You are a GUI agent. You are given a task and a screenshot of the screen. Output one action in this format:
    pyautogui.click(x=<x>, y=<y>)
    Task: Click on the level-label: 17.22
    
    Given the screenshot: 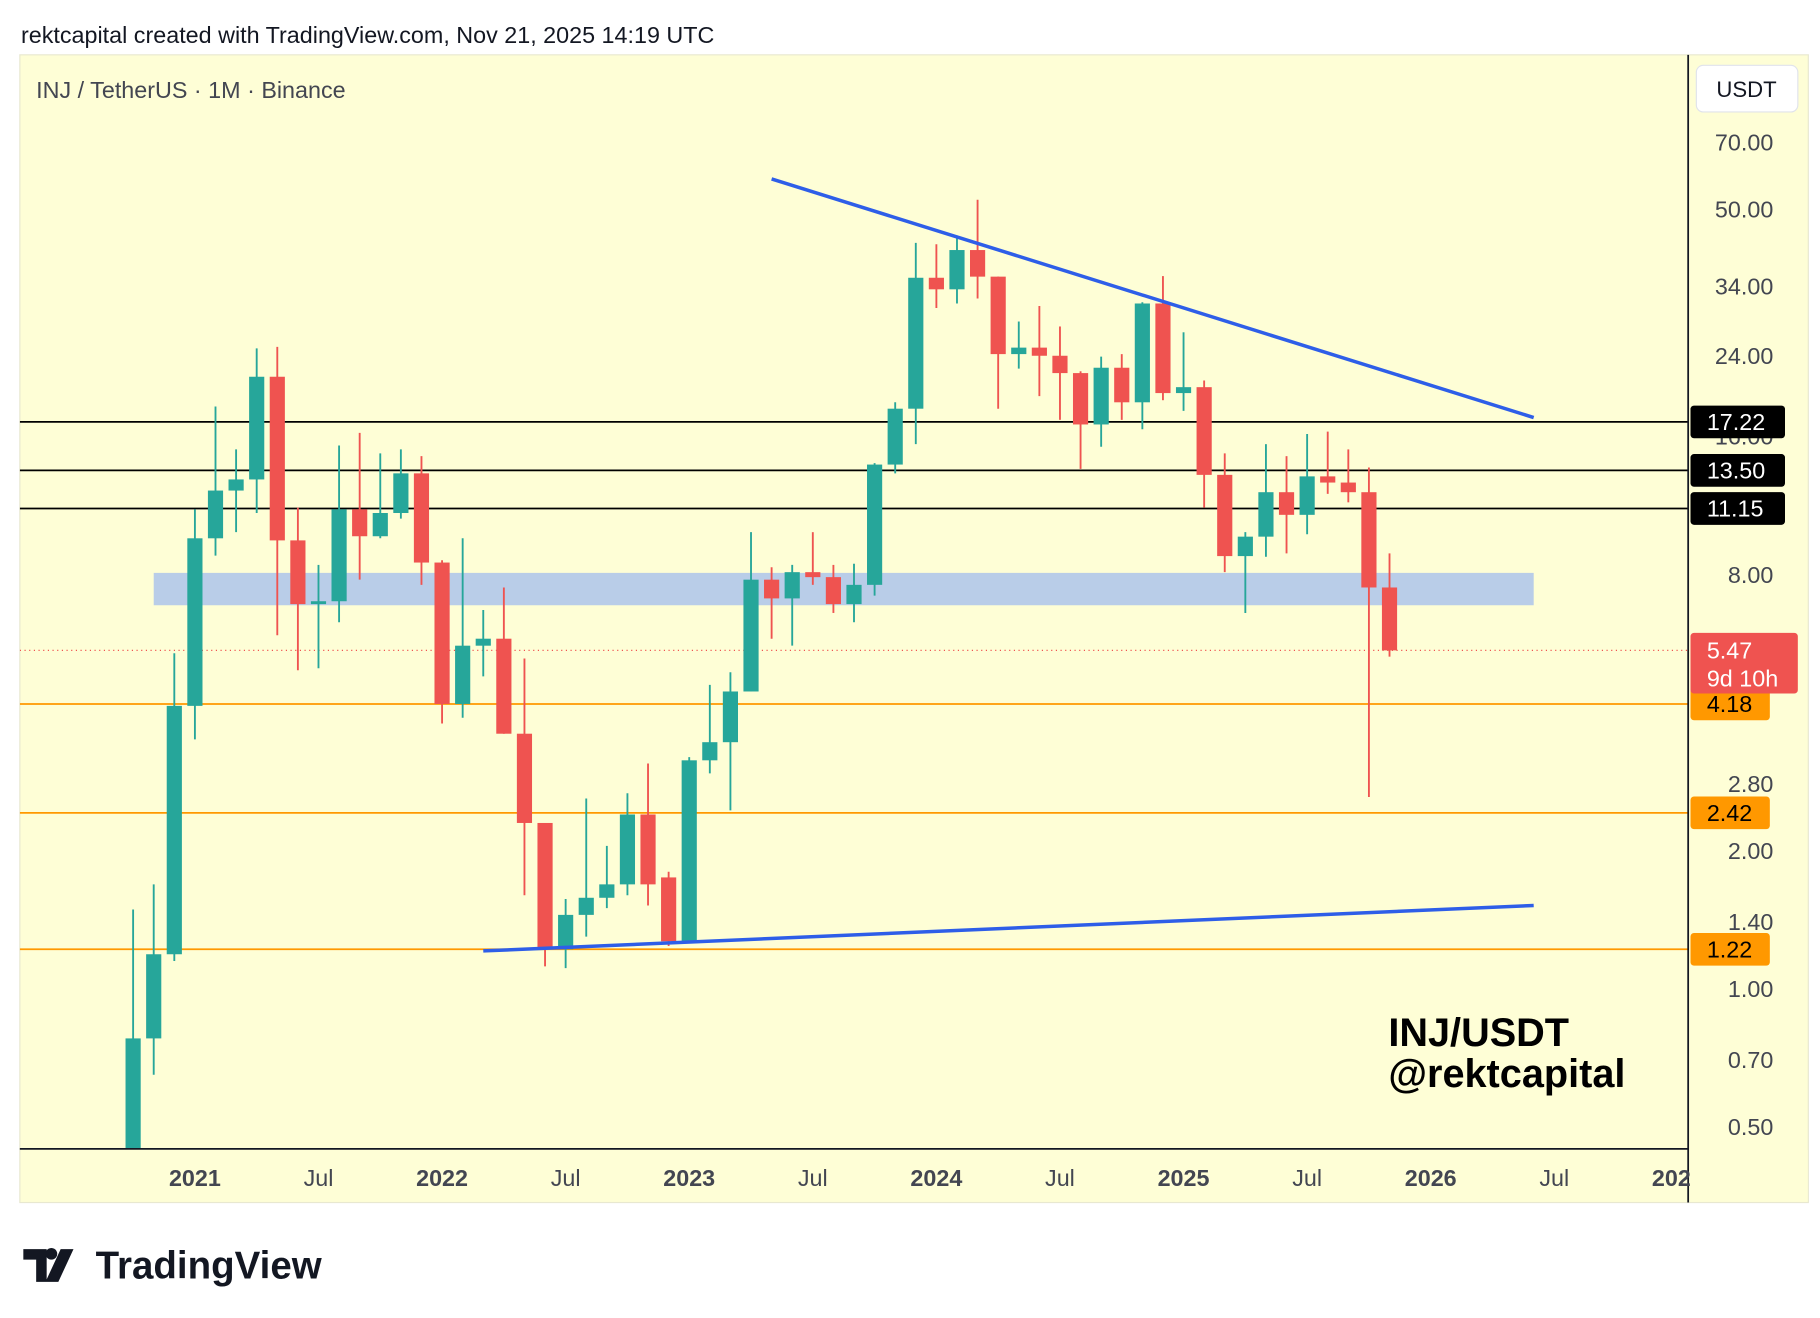 What is the action you would take?
    pyautogui.click(x=1736, y=422)
    